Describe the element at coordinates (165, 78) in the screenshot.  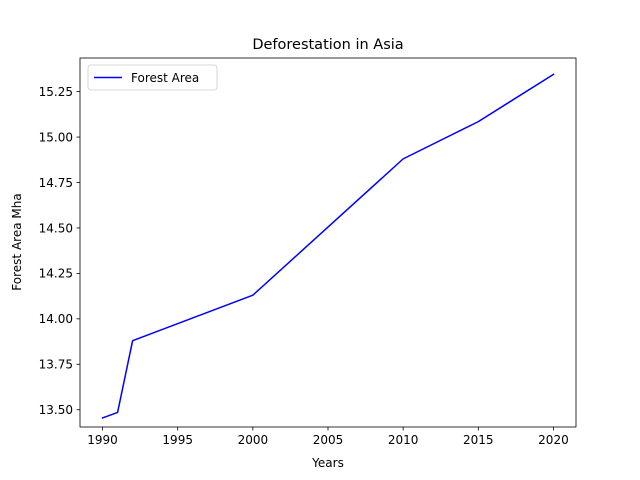
I see `legend-entry: Forest Area` at that location.